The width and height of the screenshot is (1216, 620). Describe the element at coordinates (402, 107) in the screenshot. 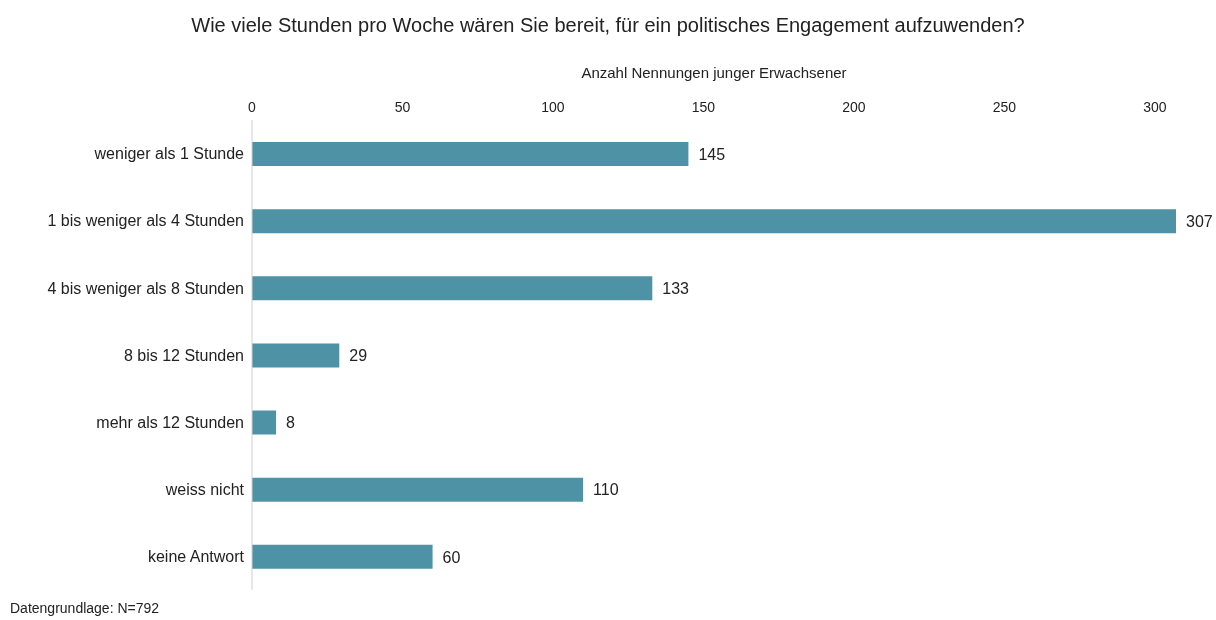

I see `x-tick-label: 50` at that location.